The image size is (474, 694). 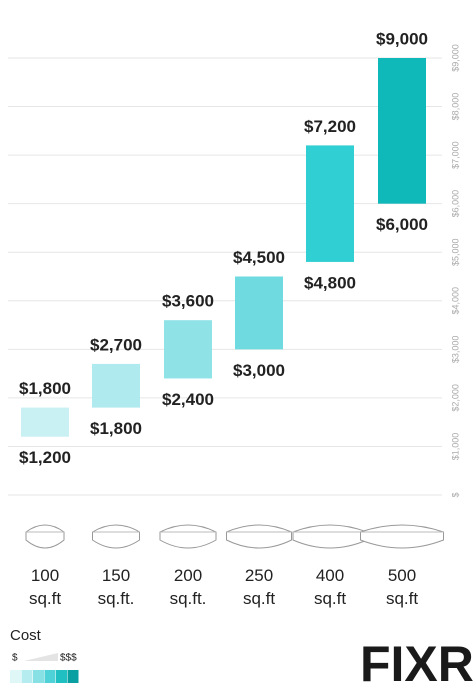 I want to click on logo: FIXR, so click(x=417, y=664).